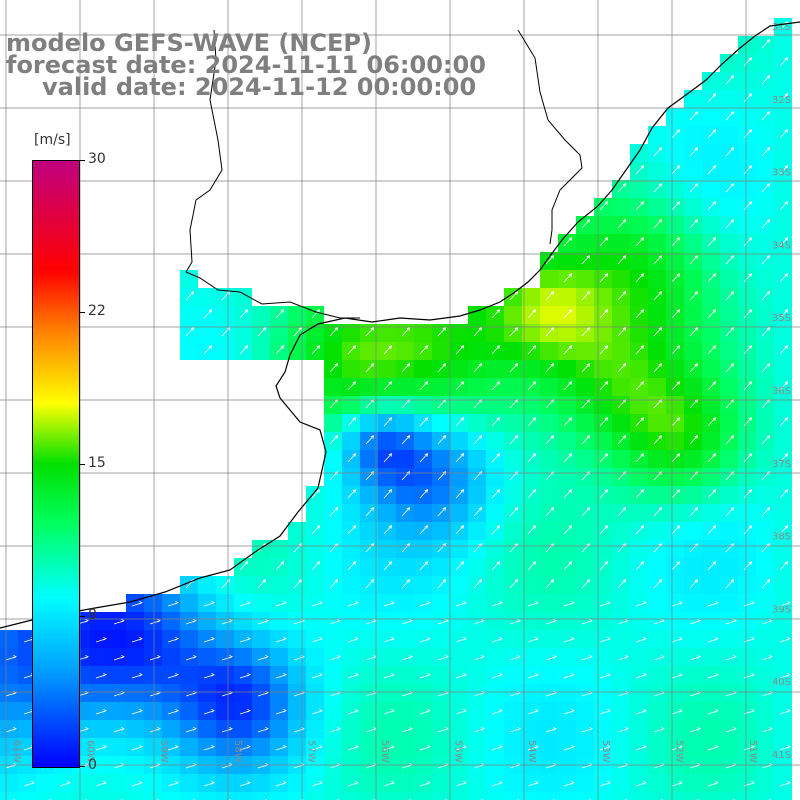 This screenshot has height=800, width=800. What do you see at coordinates (92, 615) in the screenshot?
I see `colorbar-label: 8` at bounding box center [92, 615].